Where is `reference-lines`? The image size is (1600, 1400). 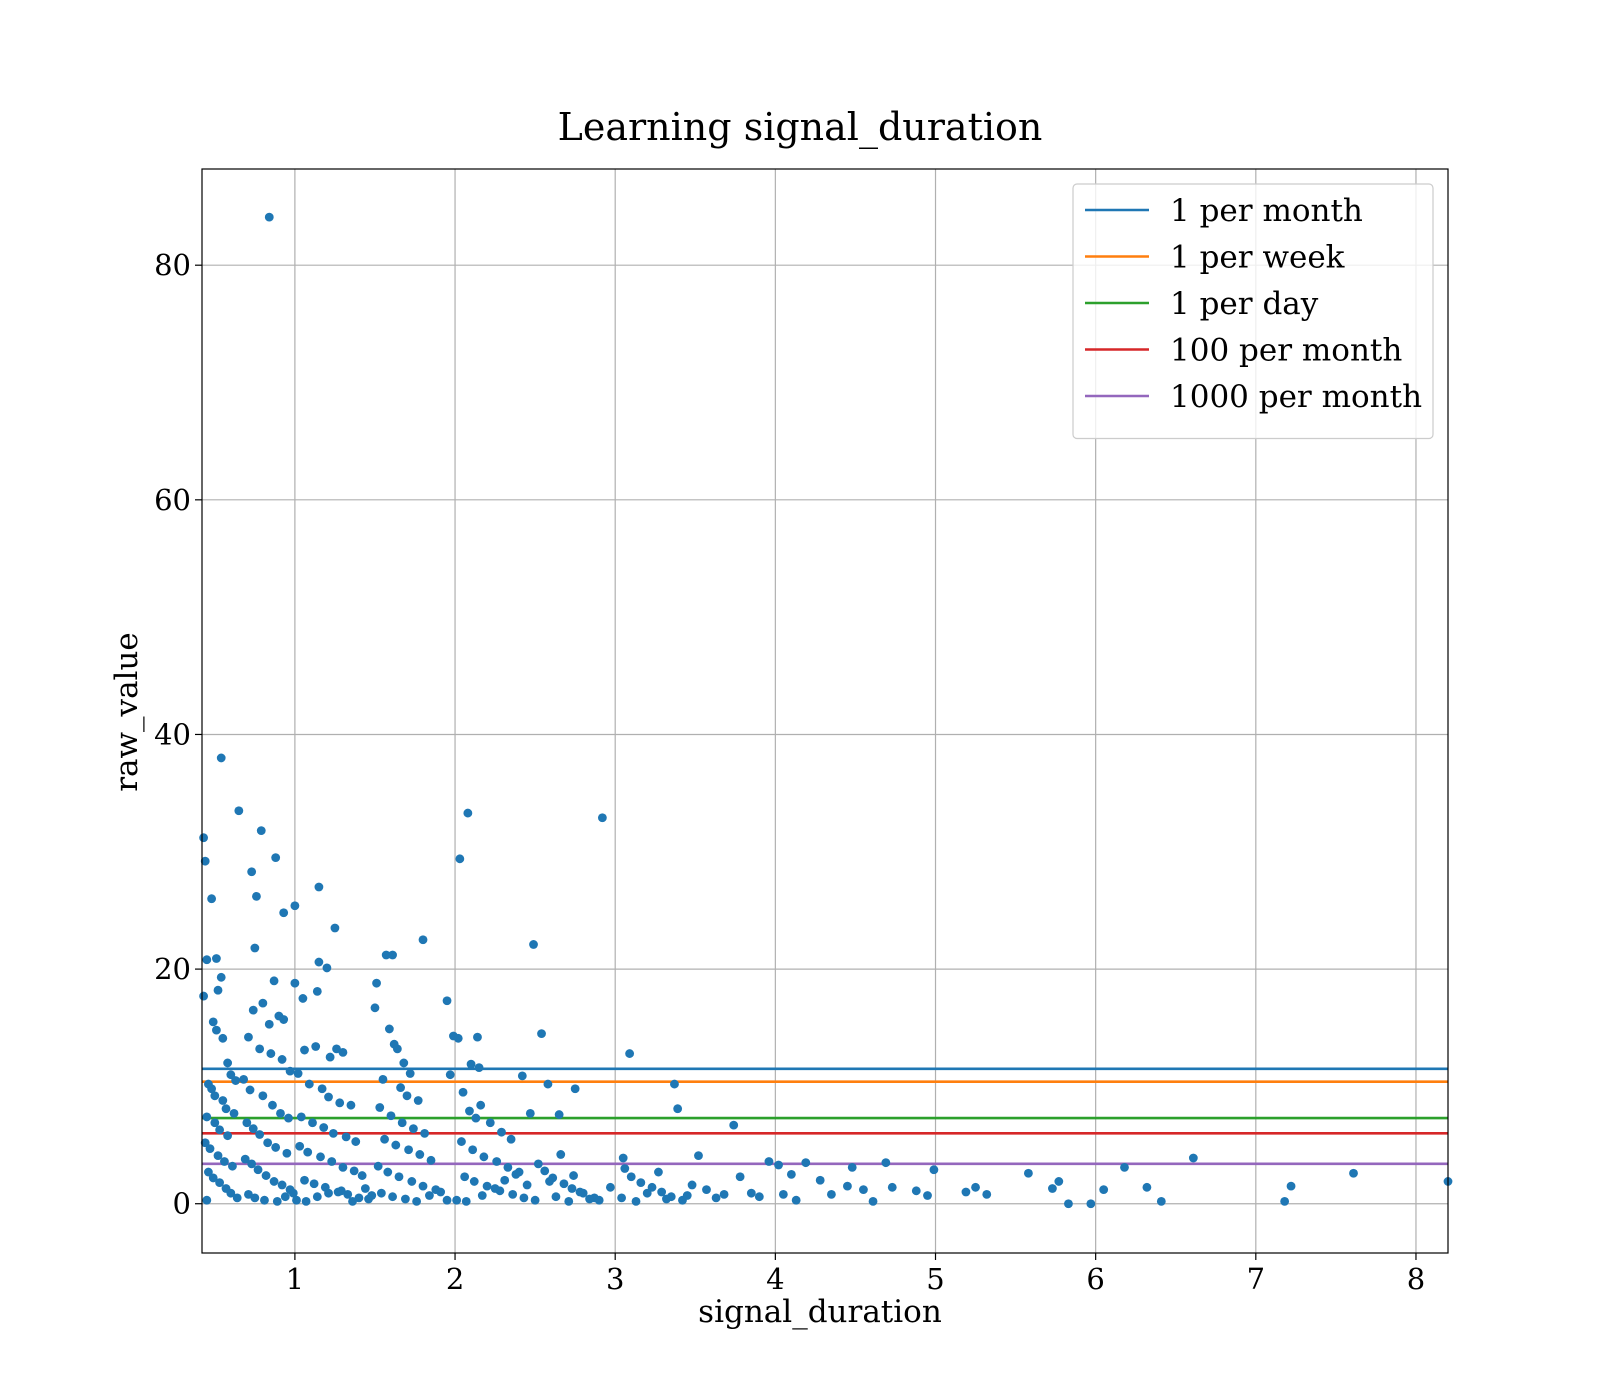
reference-lines is located at coordinates (825, 1116).